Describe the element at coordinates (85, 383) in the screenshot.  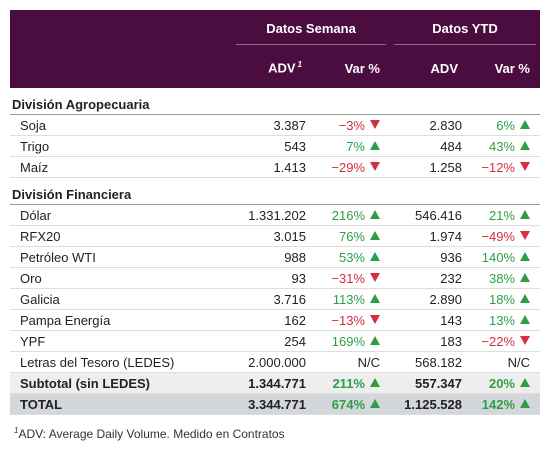
I see `cell-text: Subtotal (sin LEDES)` at that location.